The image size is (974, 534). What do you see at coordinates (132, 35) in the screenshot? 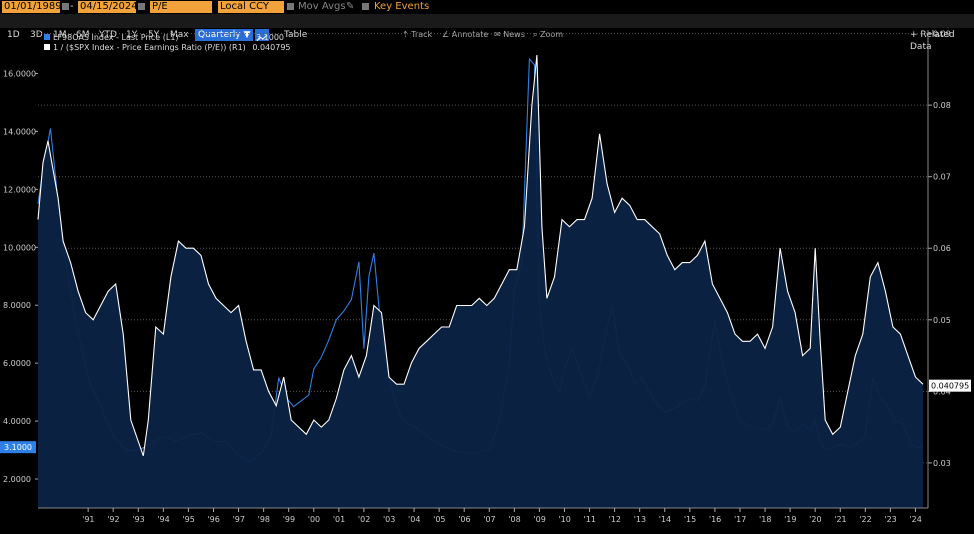
I see `period-1y: 1Y` at bounding box center [132, 35].